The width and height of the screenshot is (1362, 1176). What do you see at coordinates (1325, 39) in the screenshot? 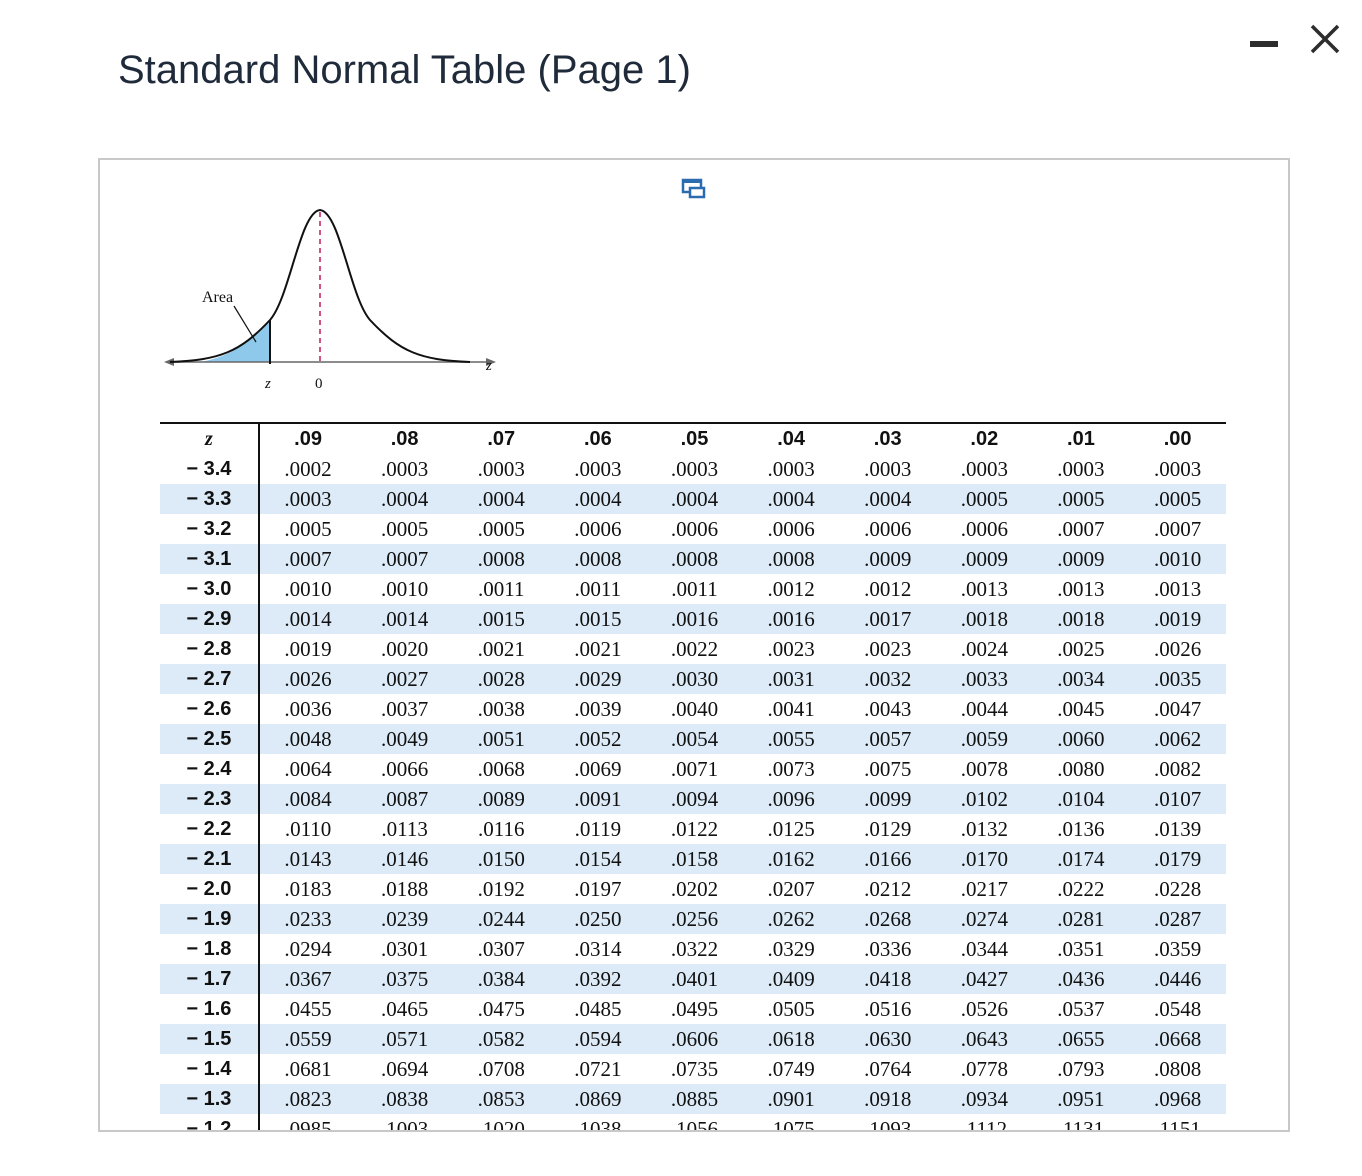
I see `close-icon` at bounding box center [1325, 39].